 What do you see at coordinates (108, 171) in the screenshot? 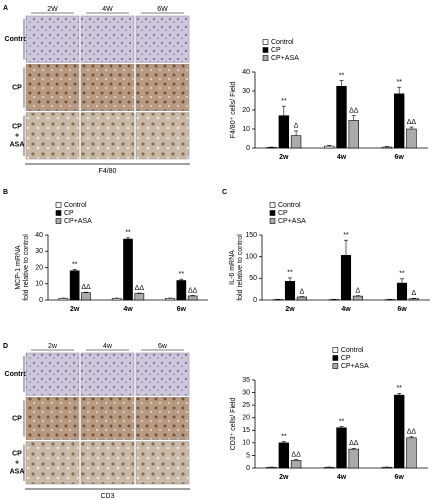
I see `caption: F4/80` at bounding box center [108, 171].